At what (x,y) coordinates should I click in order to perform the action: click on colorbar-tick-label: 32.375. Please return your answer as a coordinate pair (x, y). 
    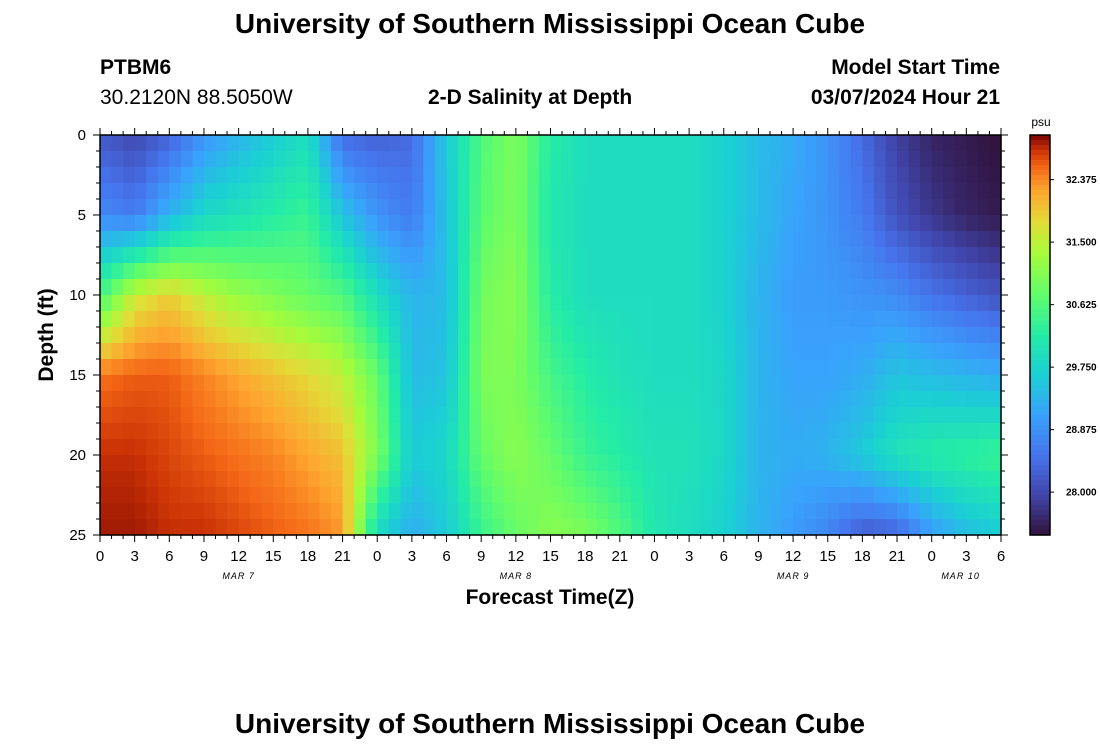
    Looking at the image, I should click on (1081, 180).